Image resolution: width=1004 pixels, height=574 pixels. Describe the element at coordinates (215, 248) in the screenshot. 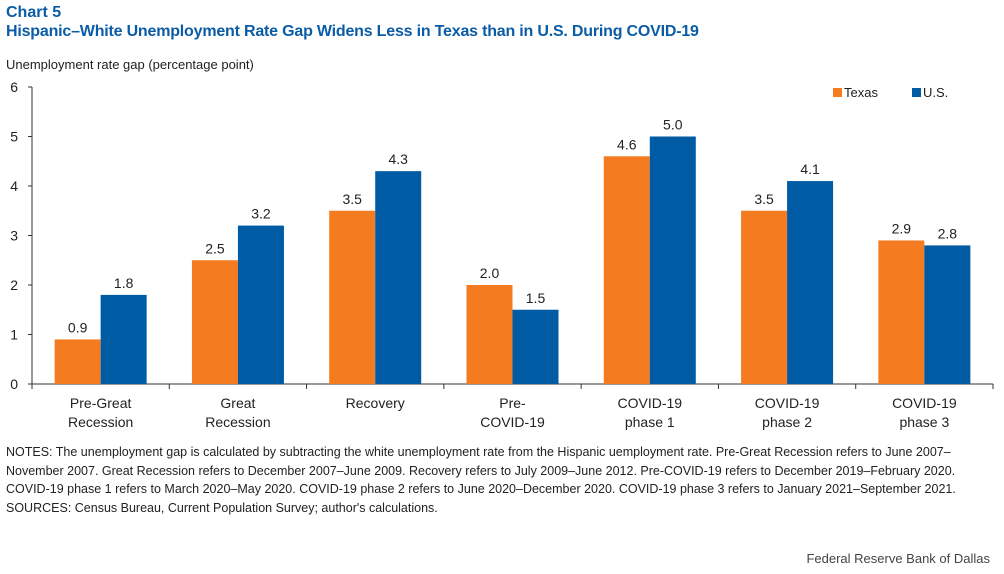

I see `data-label: 2.5` at that location.